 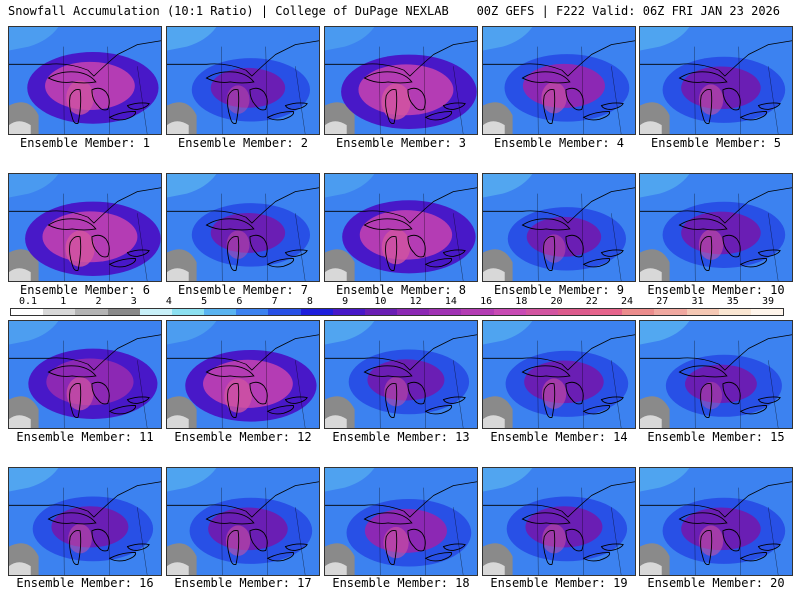 What do you see at coordinates (559, 143) in the screenshot?
I see `member-label-4: Ensemble Member: 4` at bounding box center [559, 143].